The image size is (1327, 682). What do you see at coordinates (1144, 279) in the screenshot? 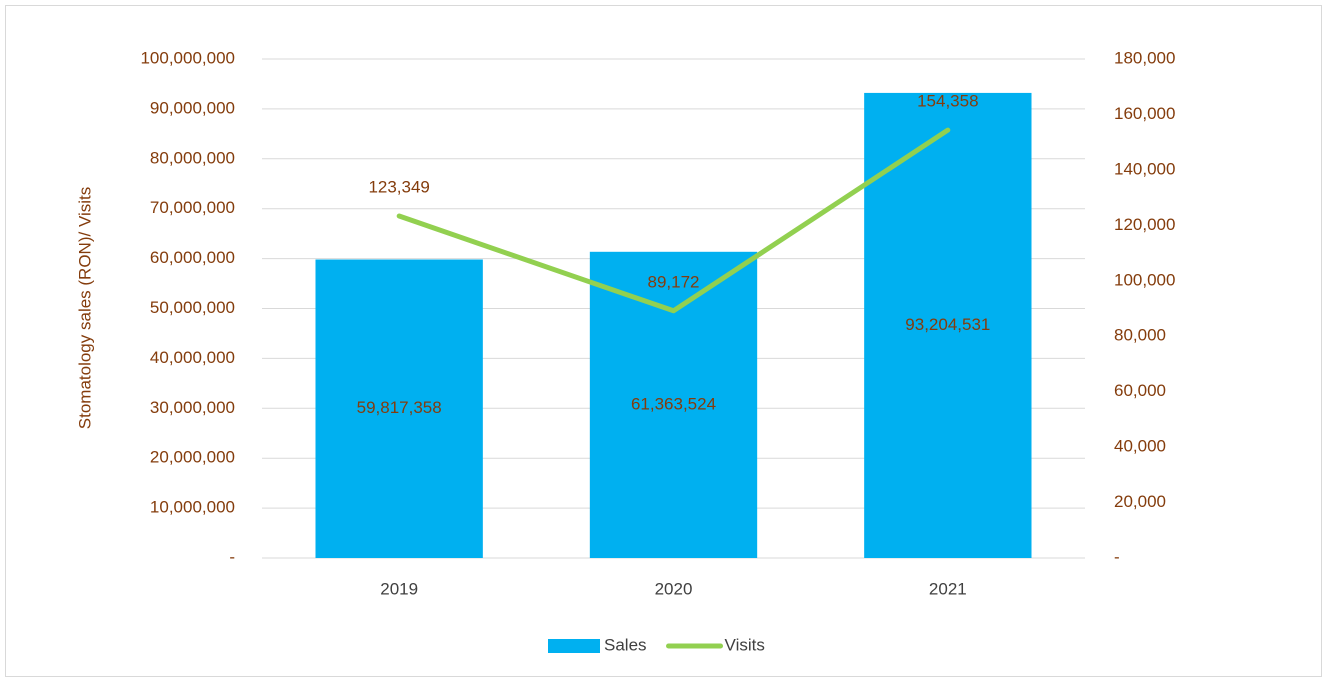
I see `y2-tick-label: 100,000` at bounding box center [1144, 279].